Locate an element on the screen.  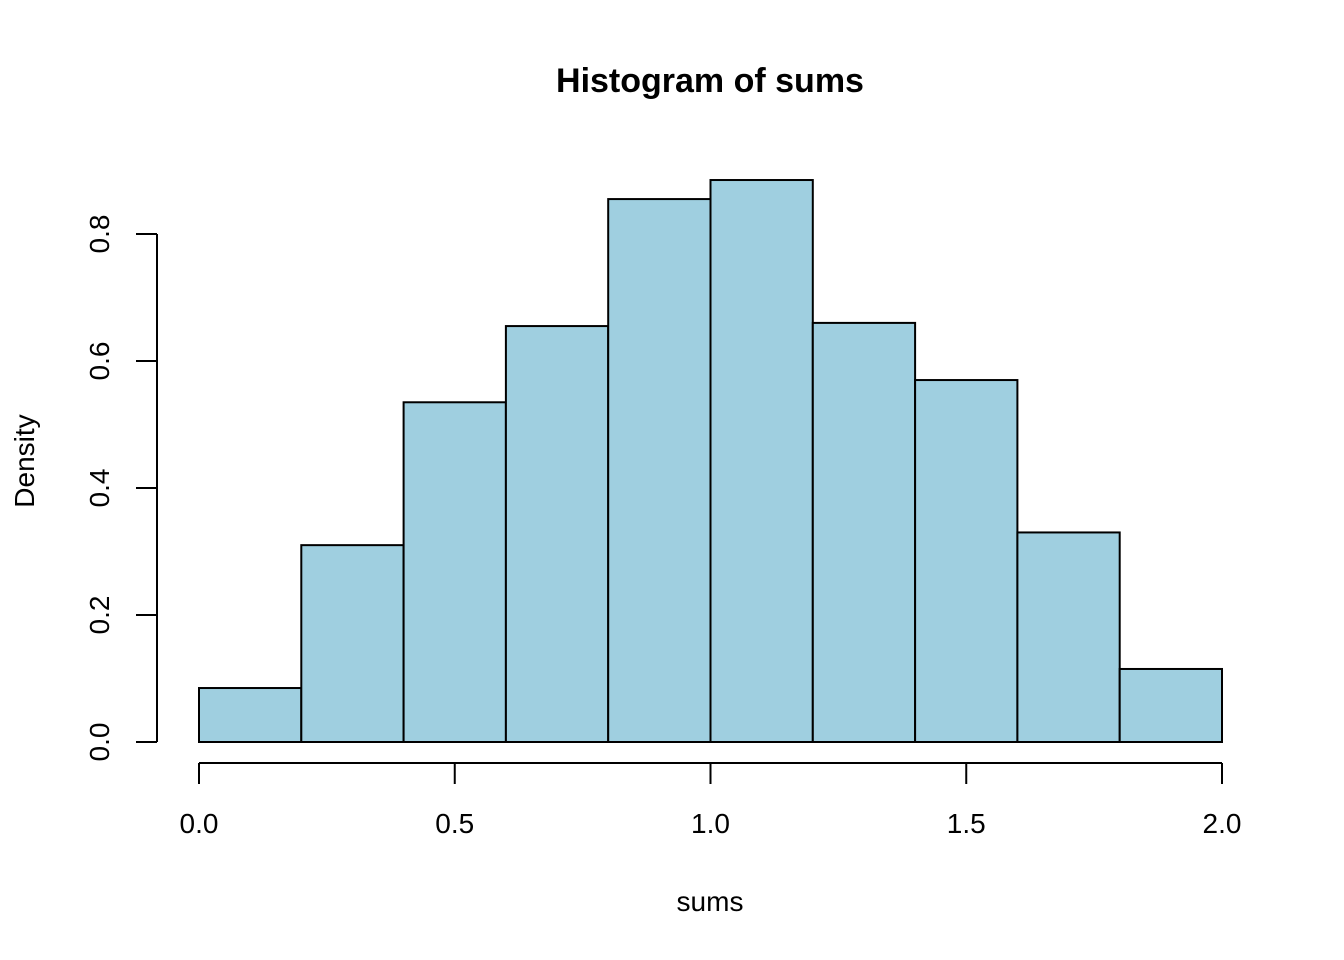
chart-title: Histogram of sums is located at coordinates (710, 81).